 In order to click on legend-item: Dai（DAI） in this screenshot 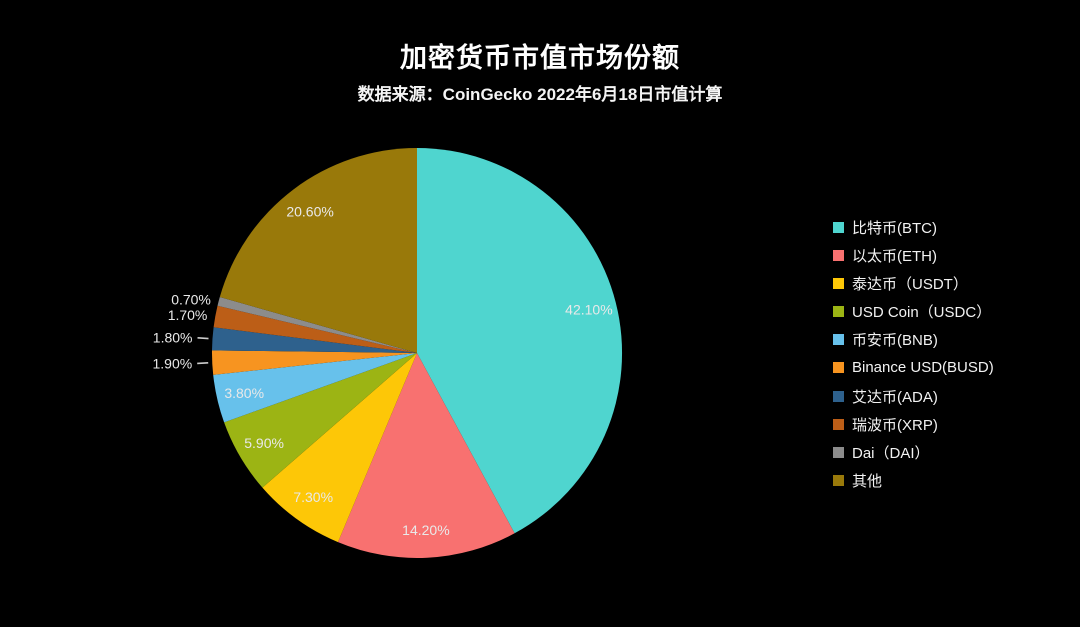, I will do `click(913, 453)`.